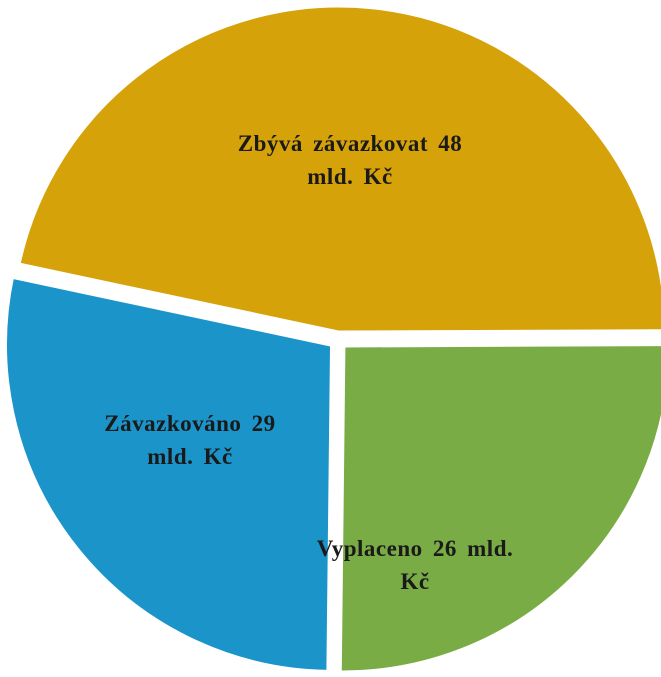  I want to click on slice-label: Vyplaceno 26 mld. Kč, so click(415, 564).